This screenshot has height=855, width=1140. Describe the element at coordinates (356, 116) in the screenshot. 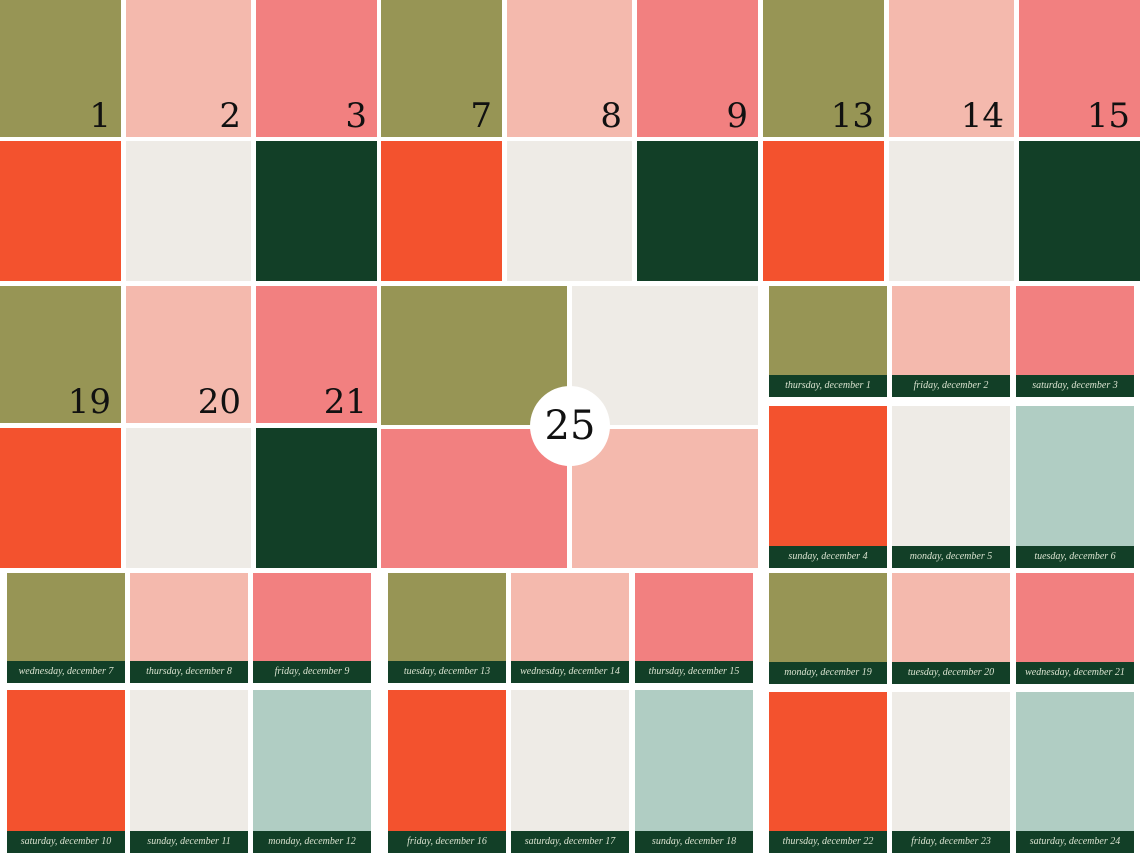

I see `day-number: 3` at that location.